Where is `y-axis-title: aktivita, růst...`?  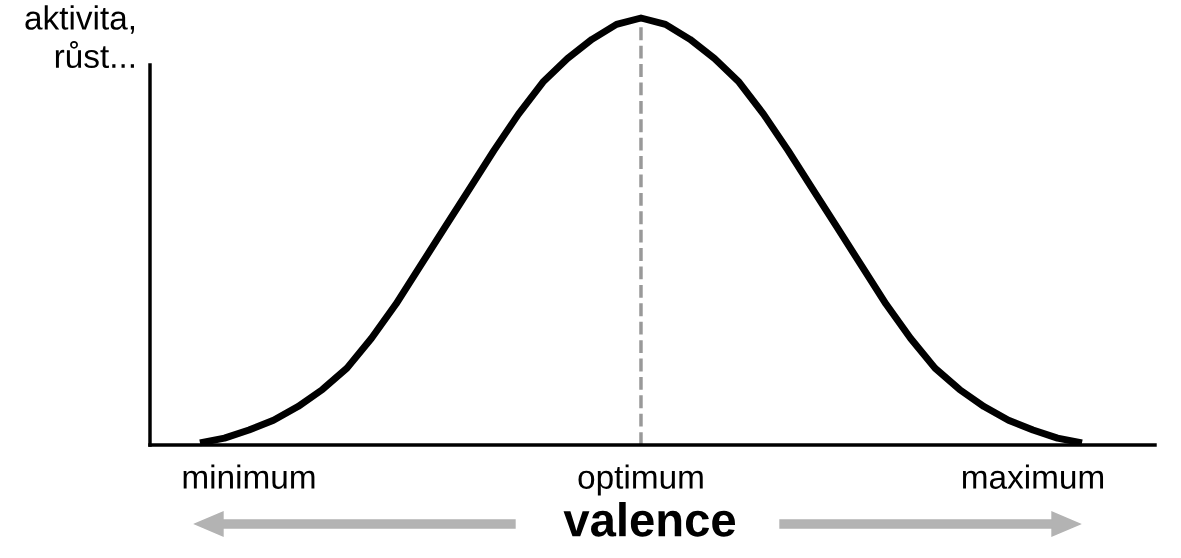 y-axis-title: aktivita, růst... is located at coordinates (80, 37).